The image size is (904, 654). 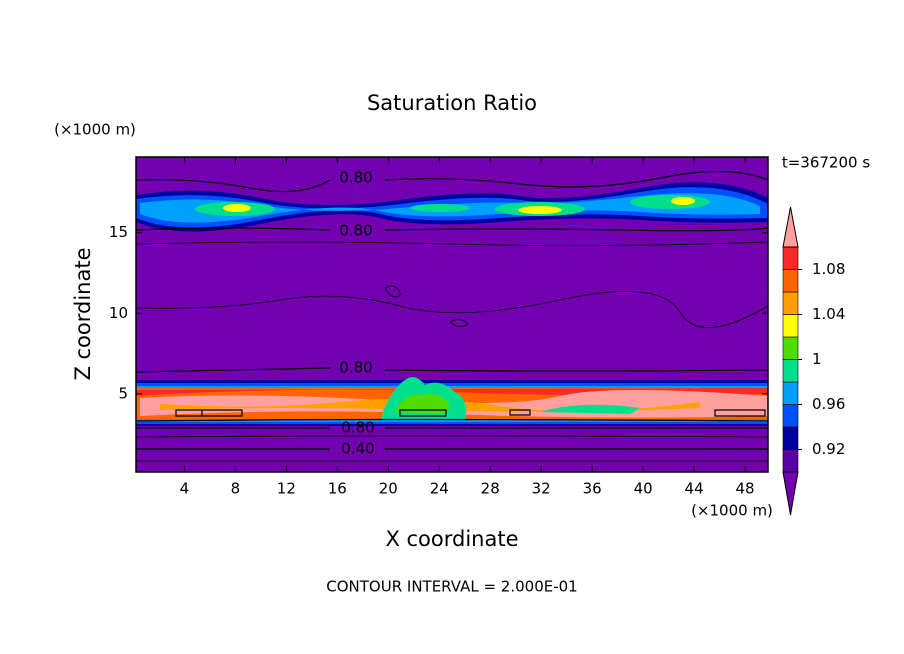 I want to click on y-tick-label: 15, so click(x=118, y=232).